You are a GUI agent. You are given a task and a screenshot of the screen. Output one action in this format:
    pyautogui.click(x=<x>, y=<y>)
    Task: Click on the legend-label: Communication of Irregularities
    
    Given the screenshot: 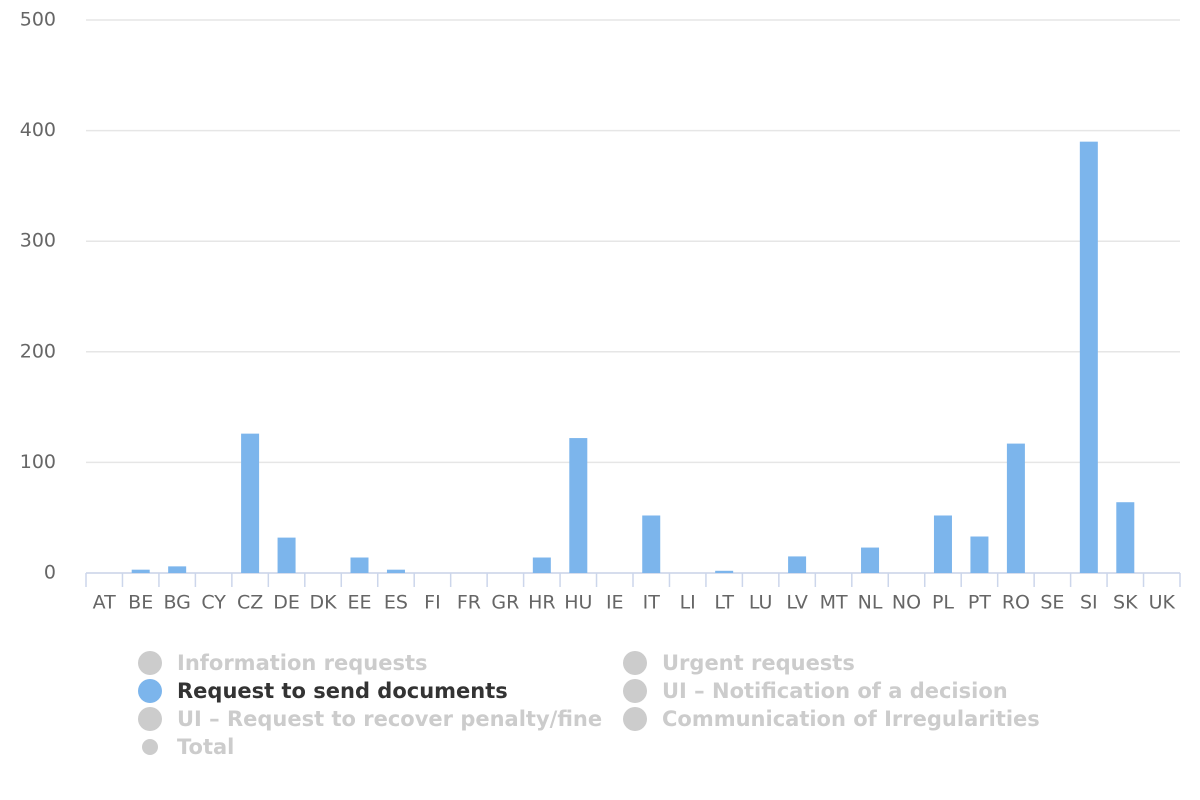 What is the action you would take?
    pyautogui.click(x=851, y=719)
    